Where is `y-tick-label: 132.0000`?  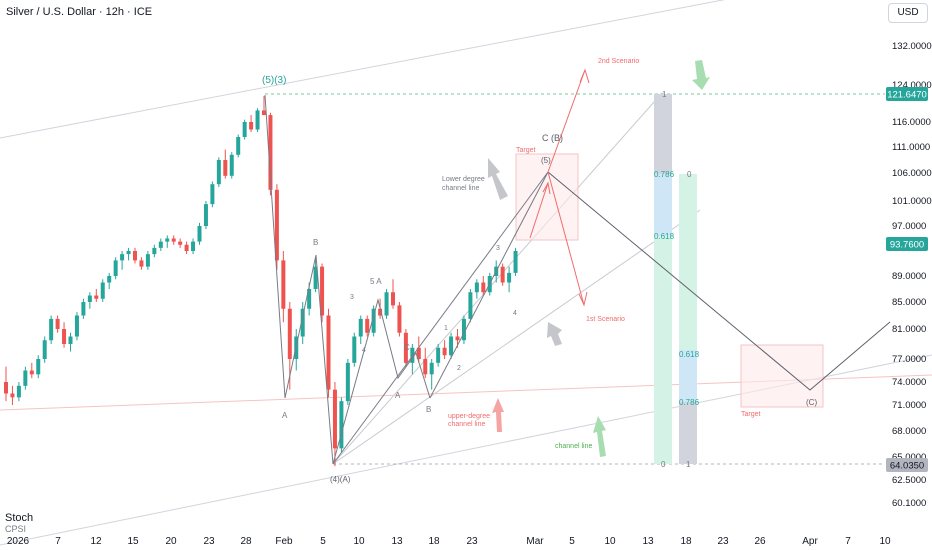 y-tick-label: 132.0000 is located at coordinates (912, 46).